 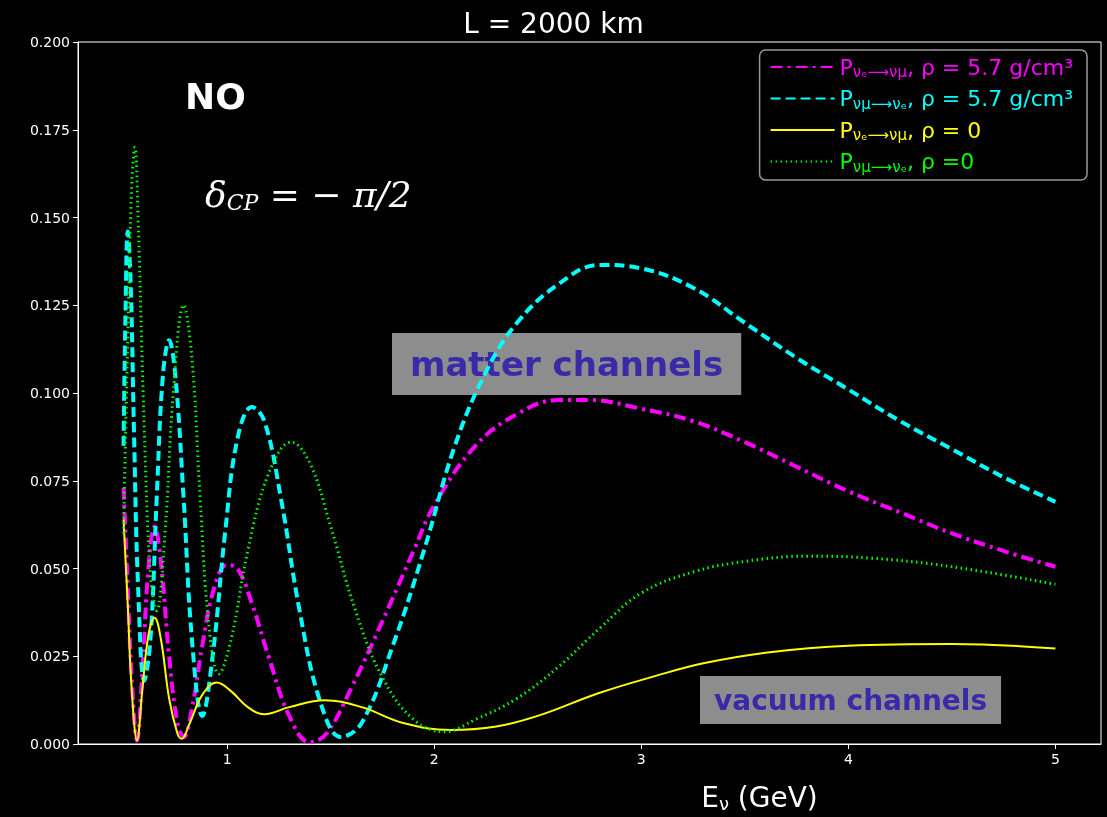 I want to click on y-tick-label: 0.200, so click(x=49, y=42).